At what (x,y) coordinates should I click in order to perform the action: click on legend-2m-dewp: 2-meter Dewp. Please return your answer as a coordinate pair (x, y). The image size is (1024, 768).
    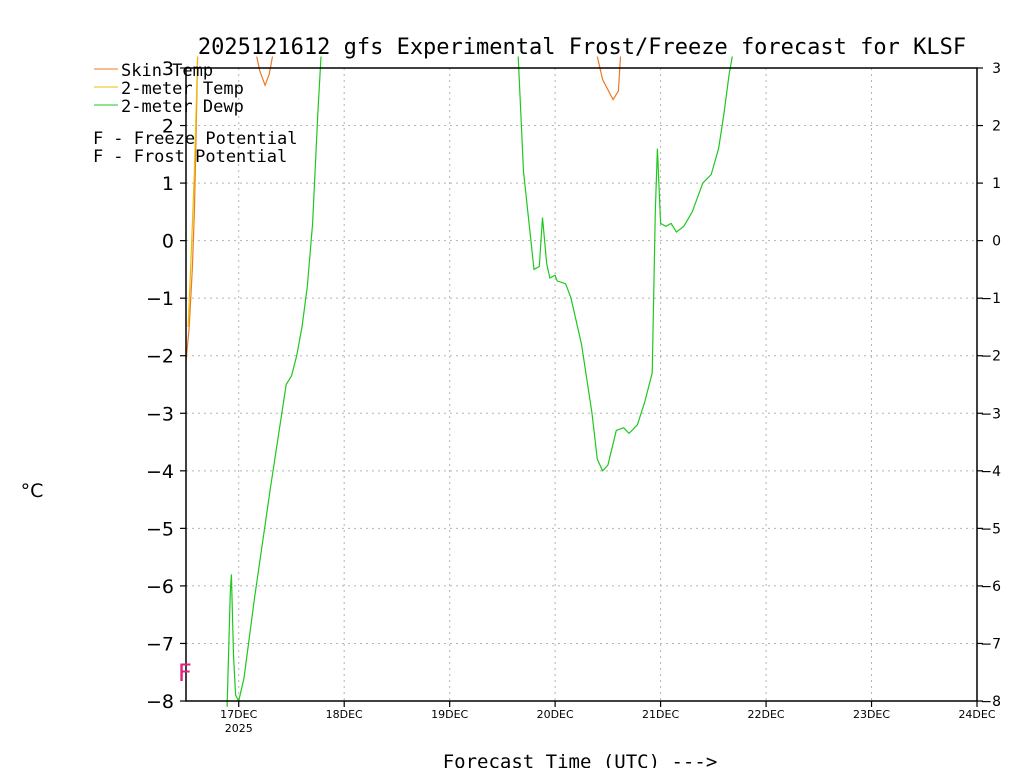
    Looking at the image, I should click on (182, 107).